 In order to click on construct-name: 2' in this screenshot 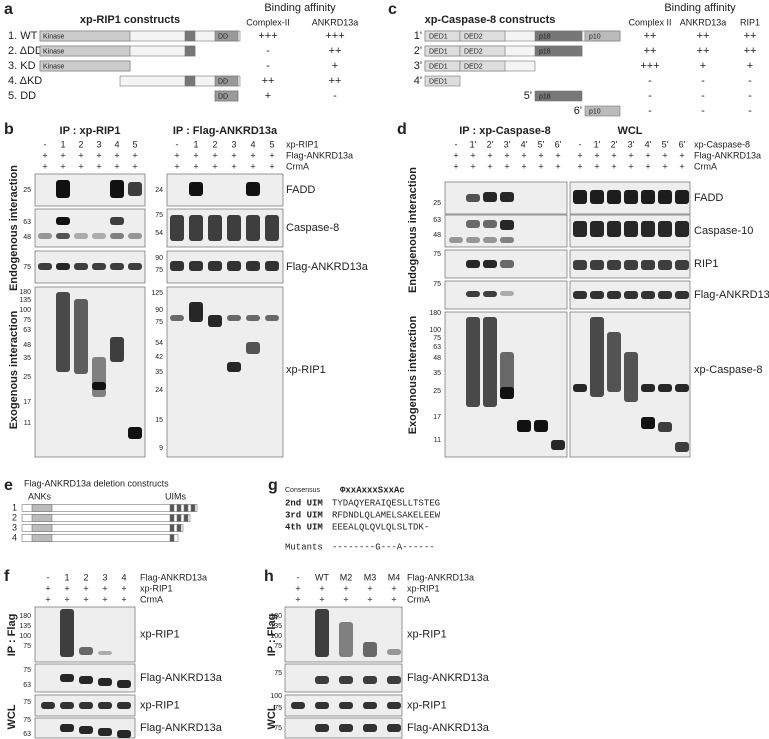, I will do `click(418, 51)`.